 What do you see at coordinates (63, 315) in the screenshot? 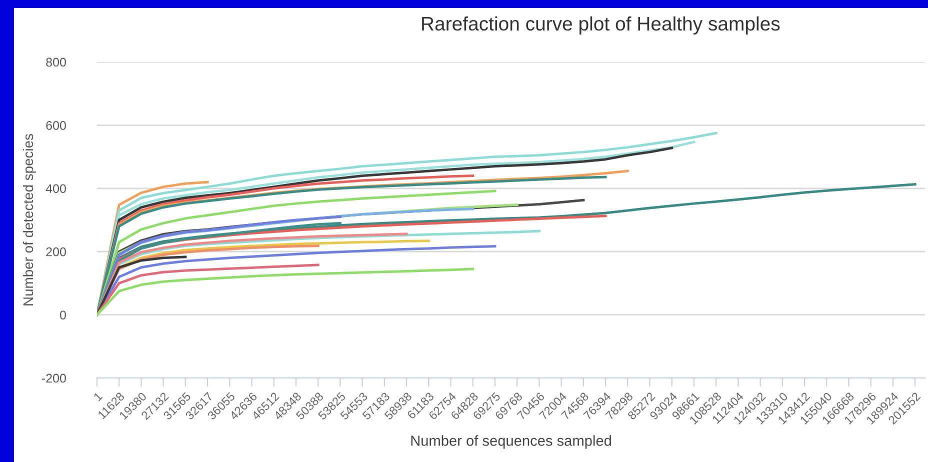
I see `y-tick-label: 0` at bounding box center [63, 315].